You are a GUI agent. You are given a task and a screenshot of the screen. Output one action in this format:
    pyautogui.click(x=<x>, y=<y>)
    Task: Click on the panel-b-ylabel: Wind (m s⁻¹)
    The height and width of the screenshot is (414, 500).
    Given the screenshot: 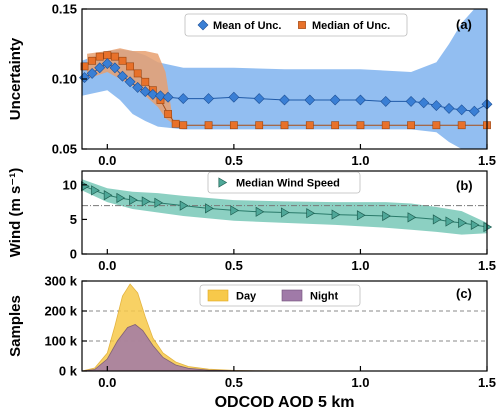 What is the action you would take?
    pyautogui.click(x=15, y=212)
    